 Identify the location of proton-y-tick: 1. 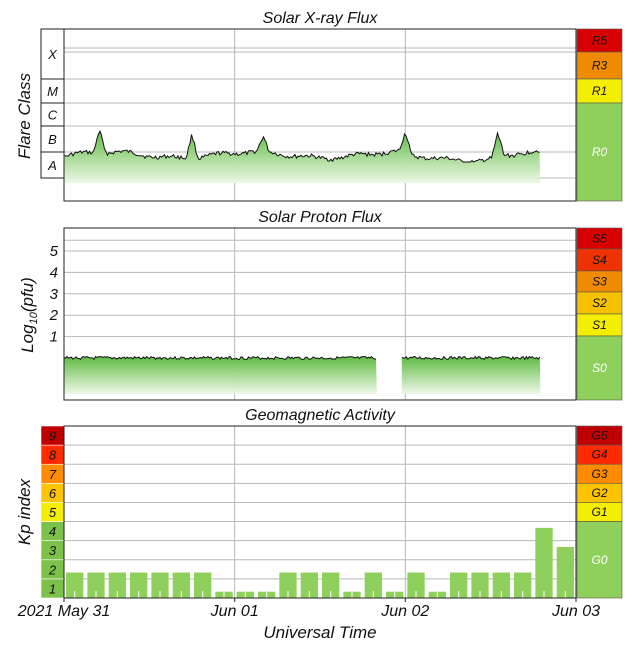
(54, 337).